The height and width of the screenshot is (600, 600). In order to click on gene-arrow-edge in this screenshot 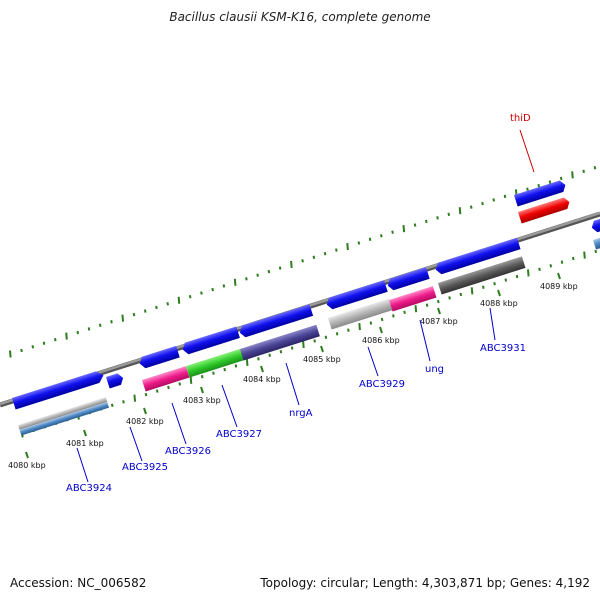, I will do `click(595, 224)`.